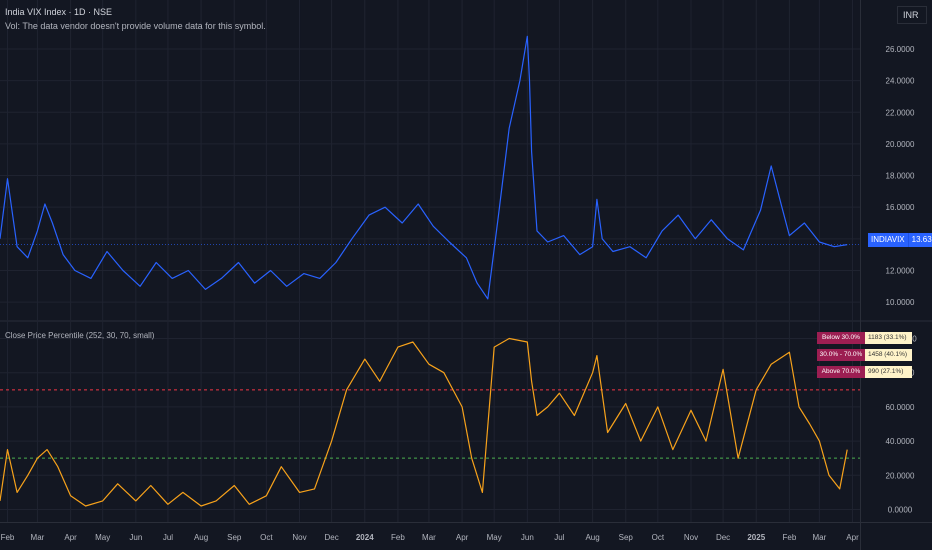 This screenshot has height=550, width=932. What do you see at coordinates (919, 240) in the screenshot?
I see `last-price: 13.6350` at bounding box center [919, 240].